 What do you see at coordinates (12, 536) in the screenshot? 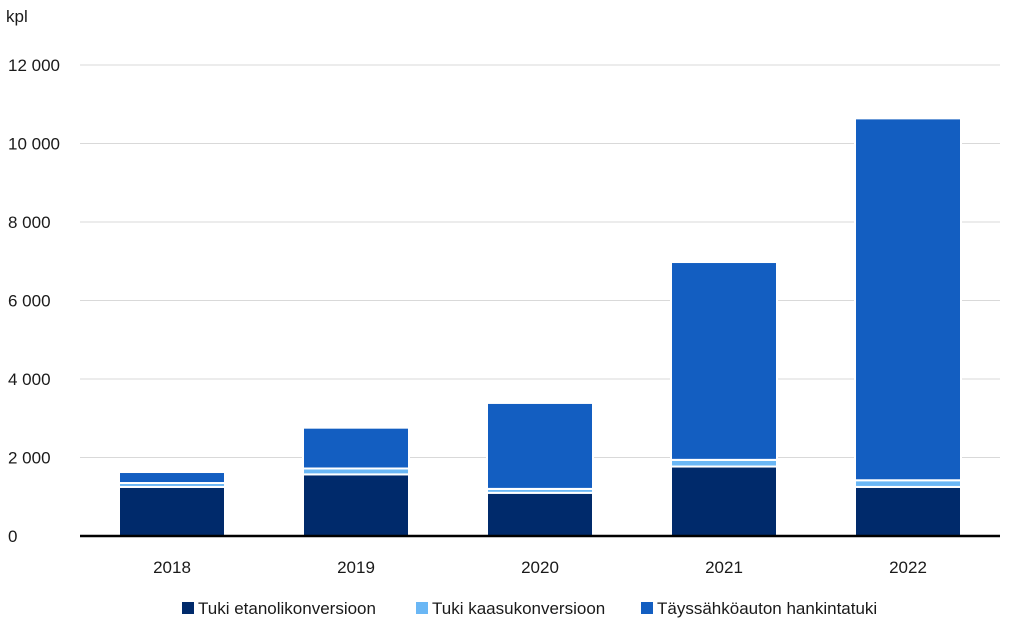
I see `y-tick-label: 0` at bounding box center [12, 536].